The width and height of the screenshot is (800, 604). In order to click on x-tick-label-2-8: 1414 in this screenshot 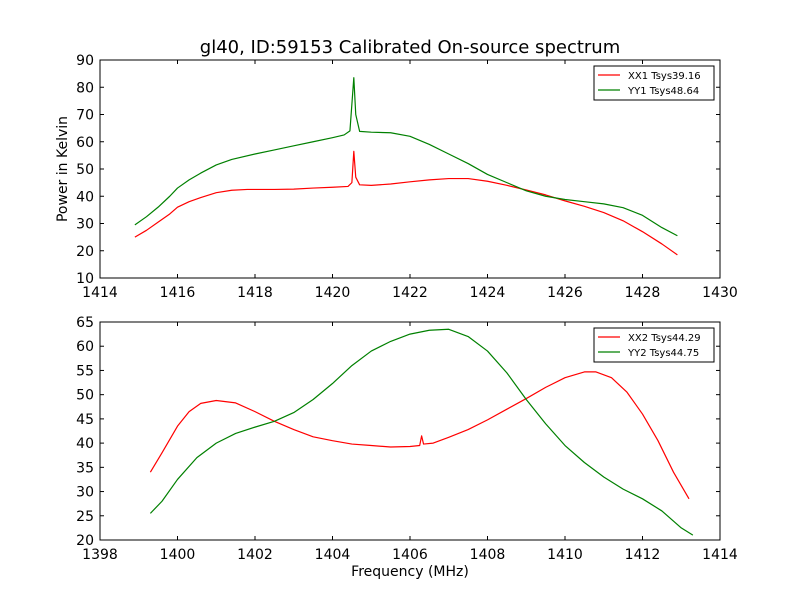, I will do `click(720, 555)`.